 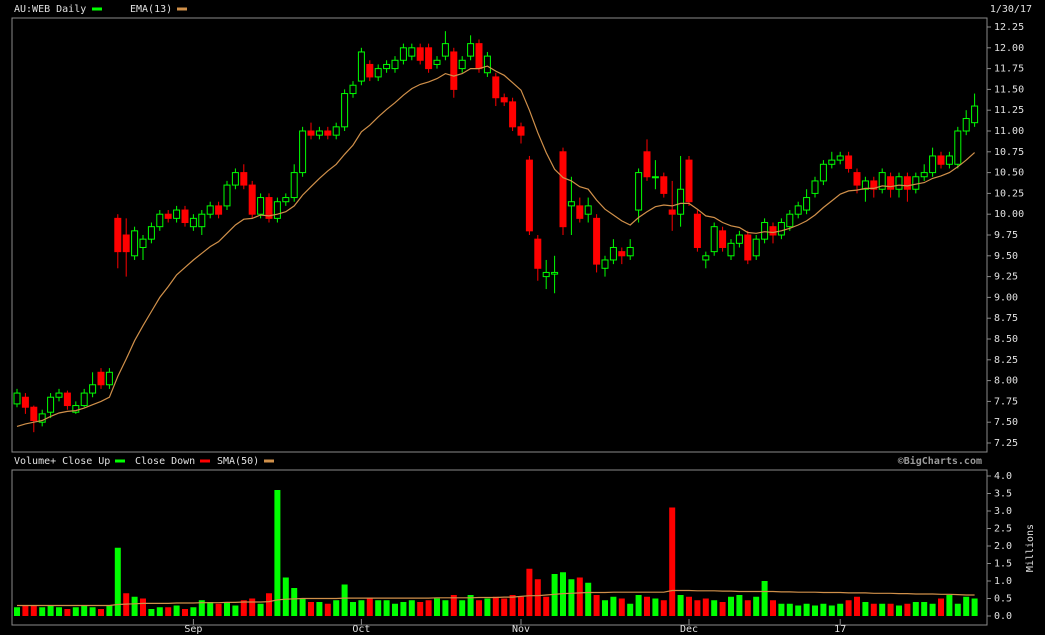 What do you see at coordinates (1009, 89) in the screenshot?
I see `y-tick-label: 11.50` at bounding box center [1009, 89].